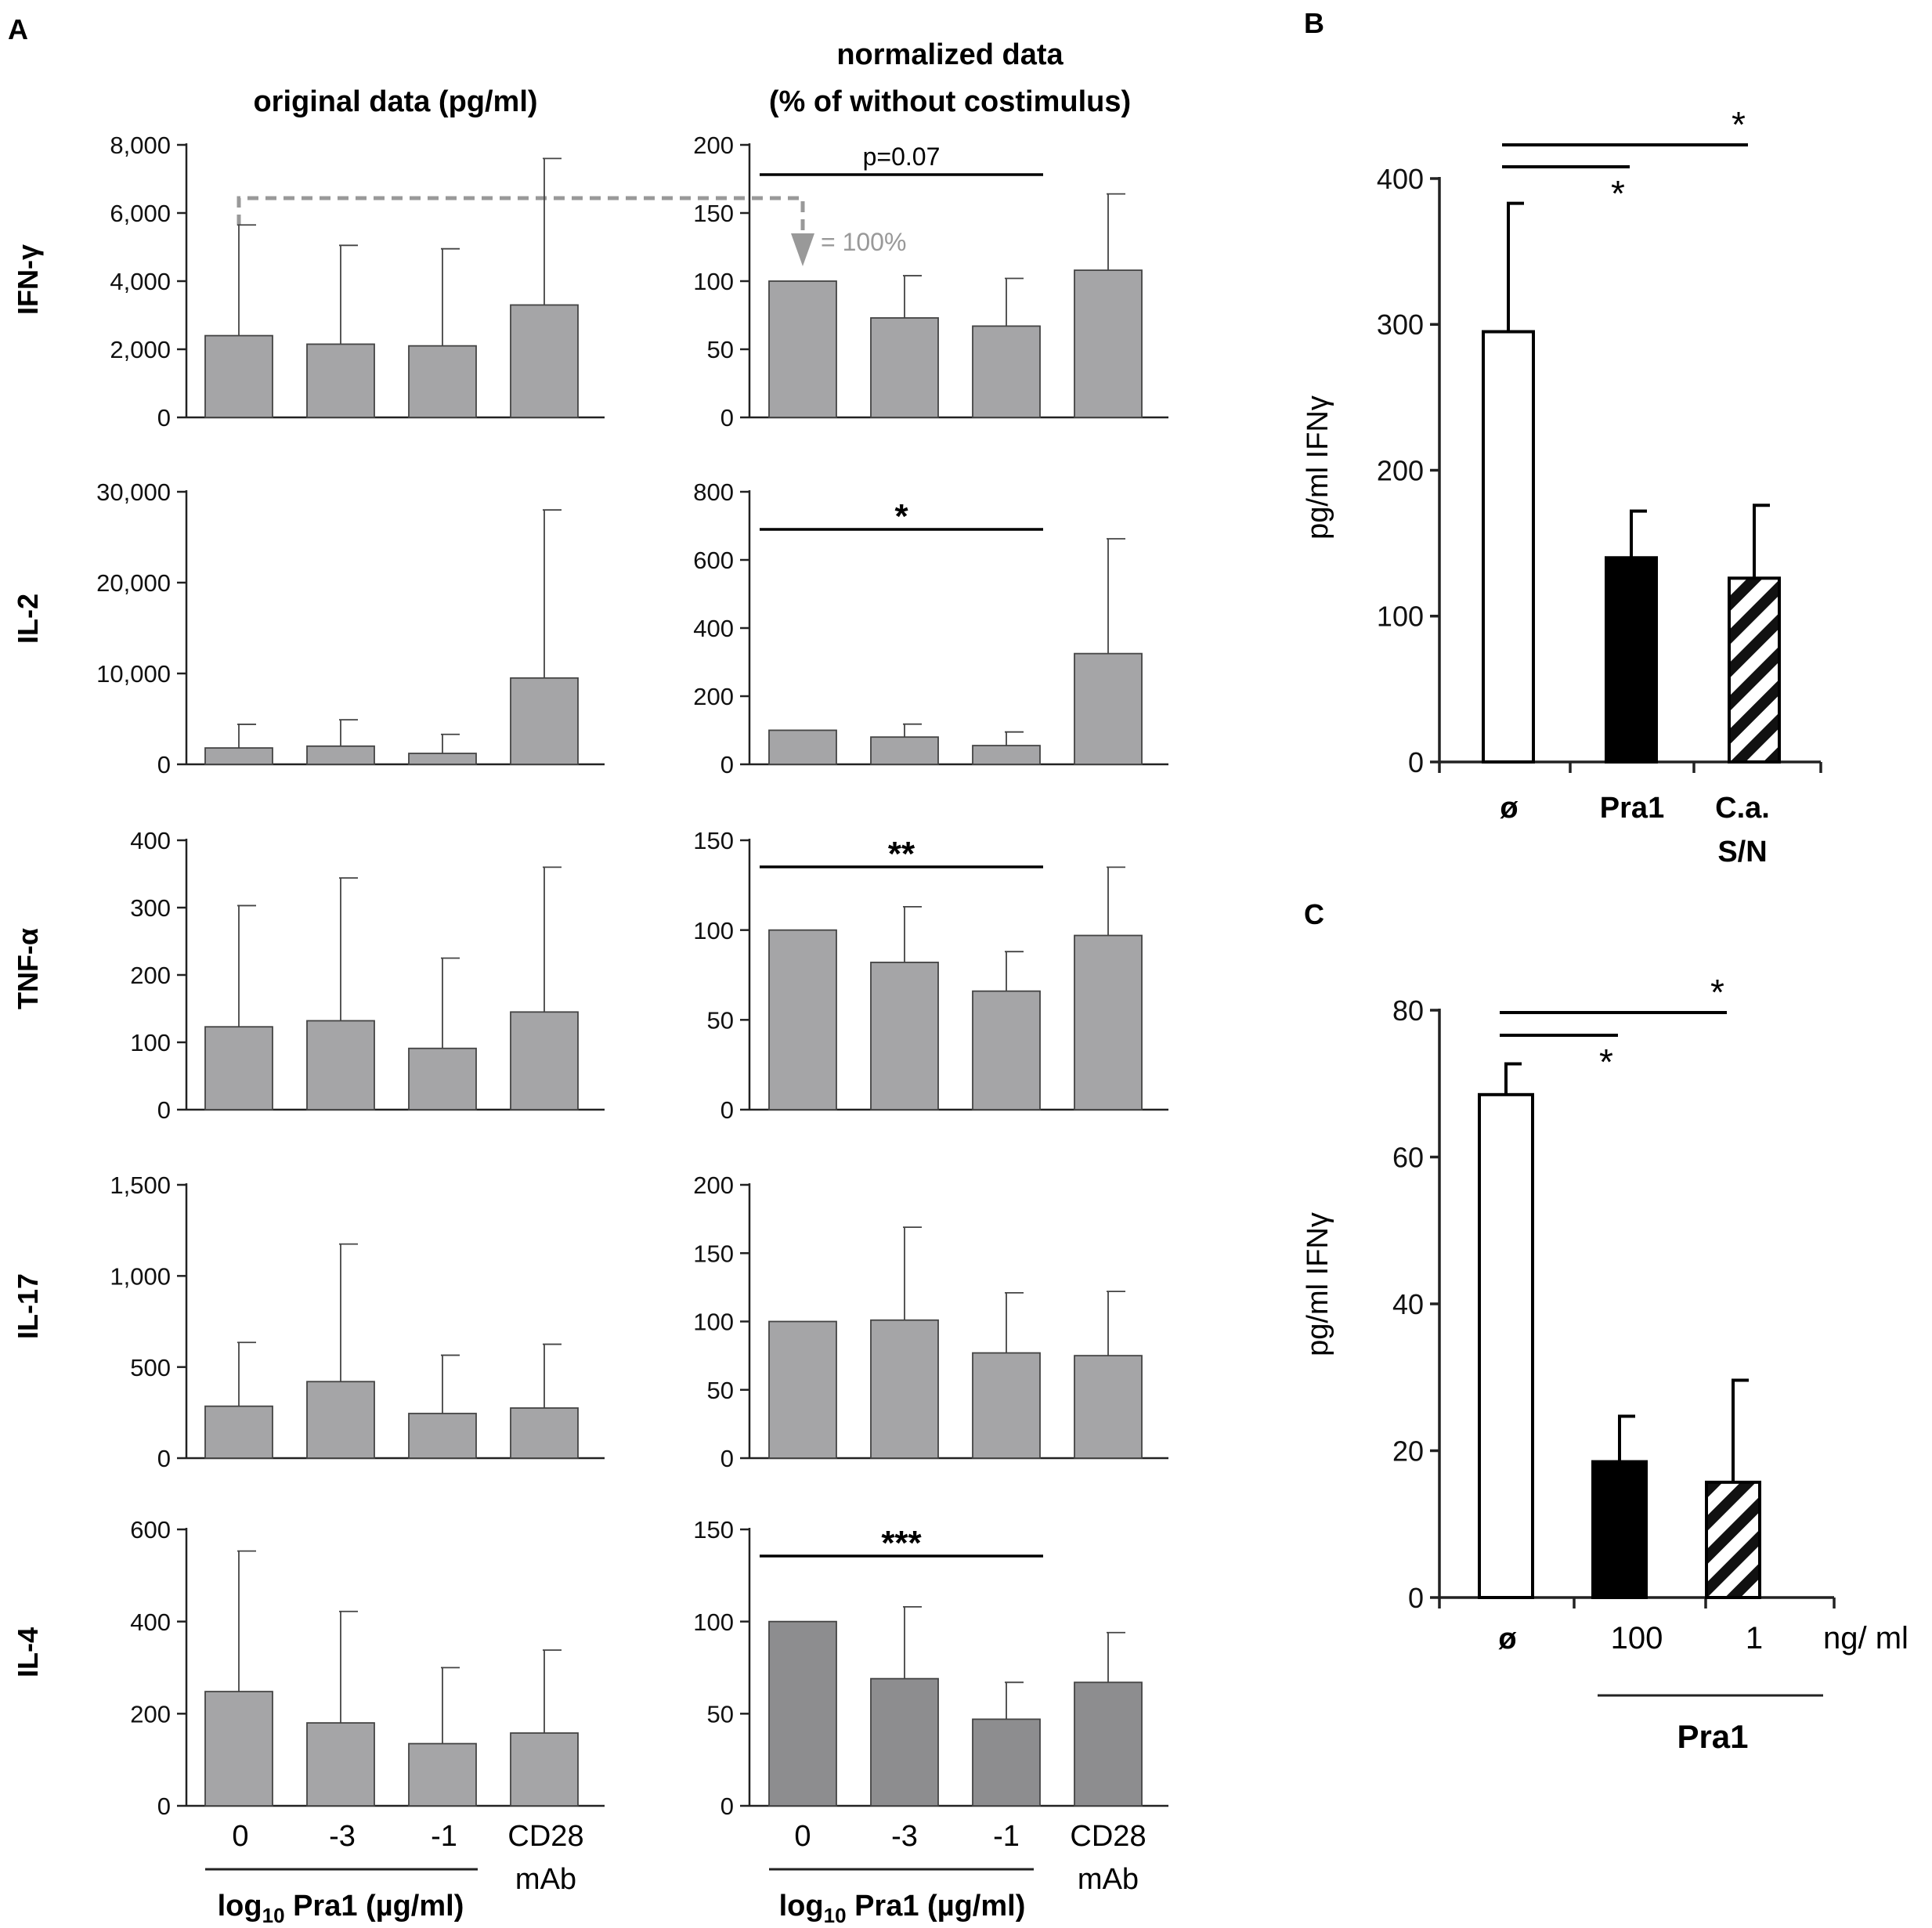 Image resolution: width=1932 pixels, height=1928 pixels. I want to click on y-tick-label: 50, so click(721, 1390).